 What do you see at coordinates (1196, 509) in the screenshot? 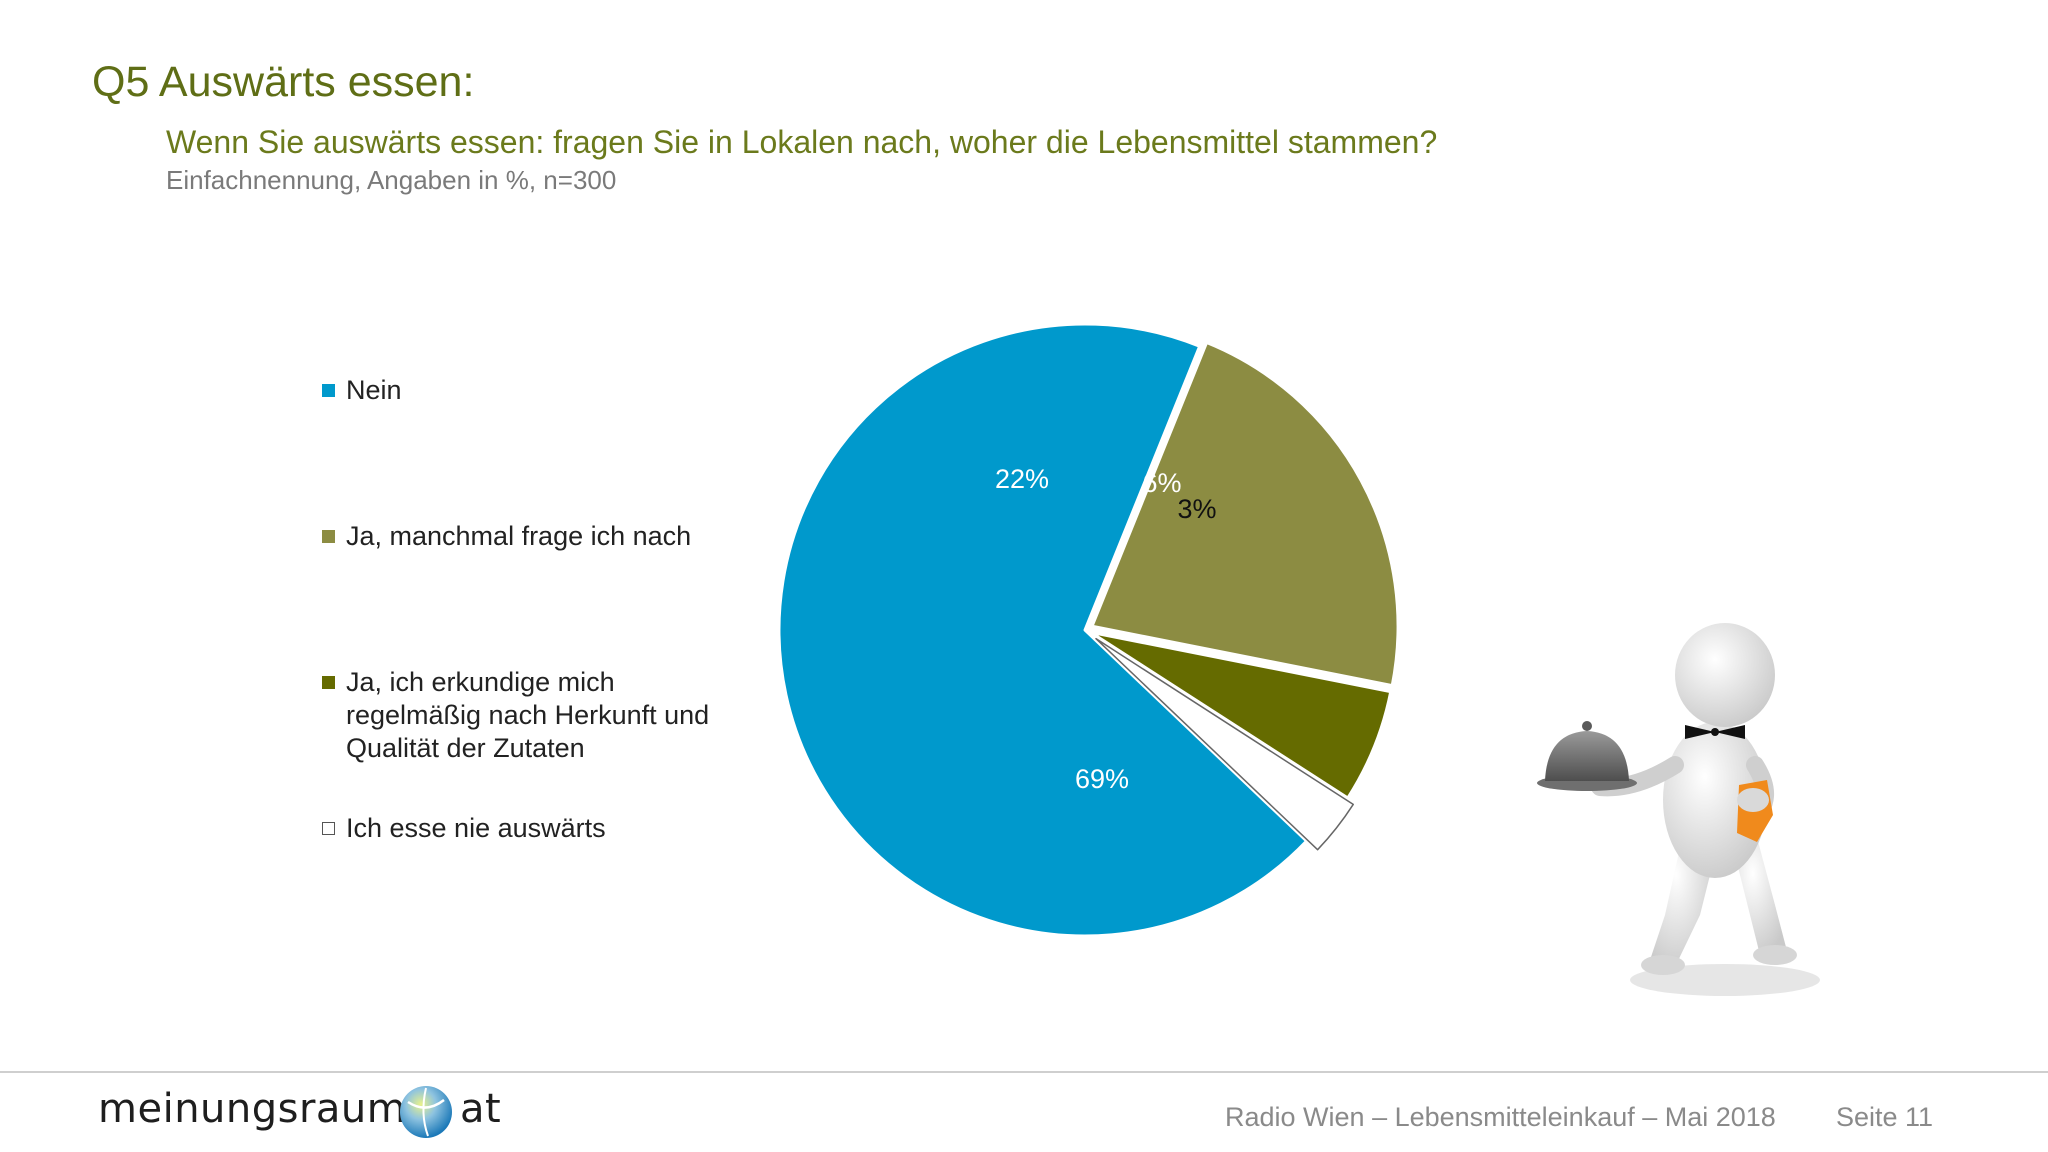
I see `pie-data-label: 3%` at bounding box center [1196, 509].